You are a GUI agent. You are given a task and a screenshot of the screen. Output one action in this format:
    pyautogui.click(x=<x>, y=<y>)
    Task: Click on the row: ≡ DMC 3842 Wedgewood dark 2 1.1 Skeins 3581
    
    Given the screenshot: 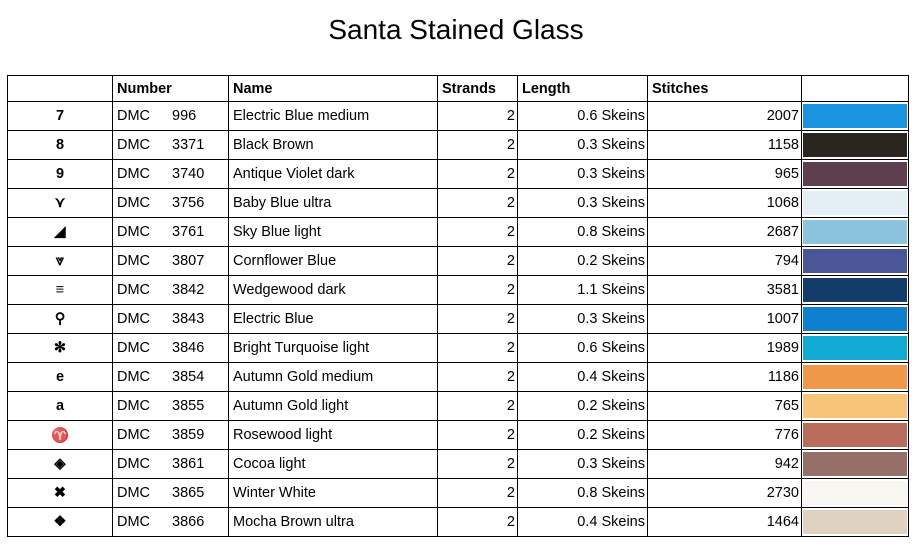 What is the action you would take?
    pyautogui.click(x=458, y=290)
    